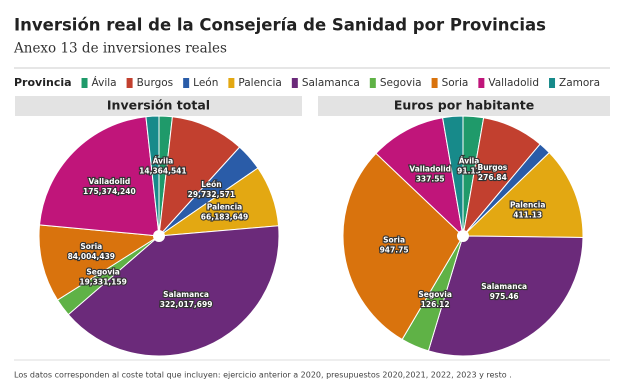 The image size is (624, 385). Describe the element at coordinates (579, 83) in the screenshot. I see `legend-label: Zamora` at that location.